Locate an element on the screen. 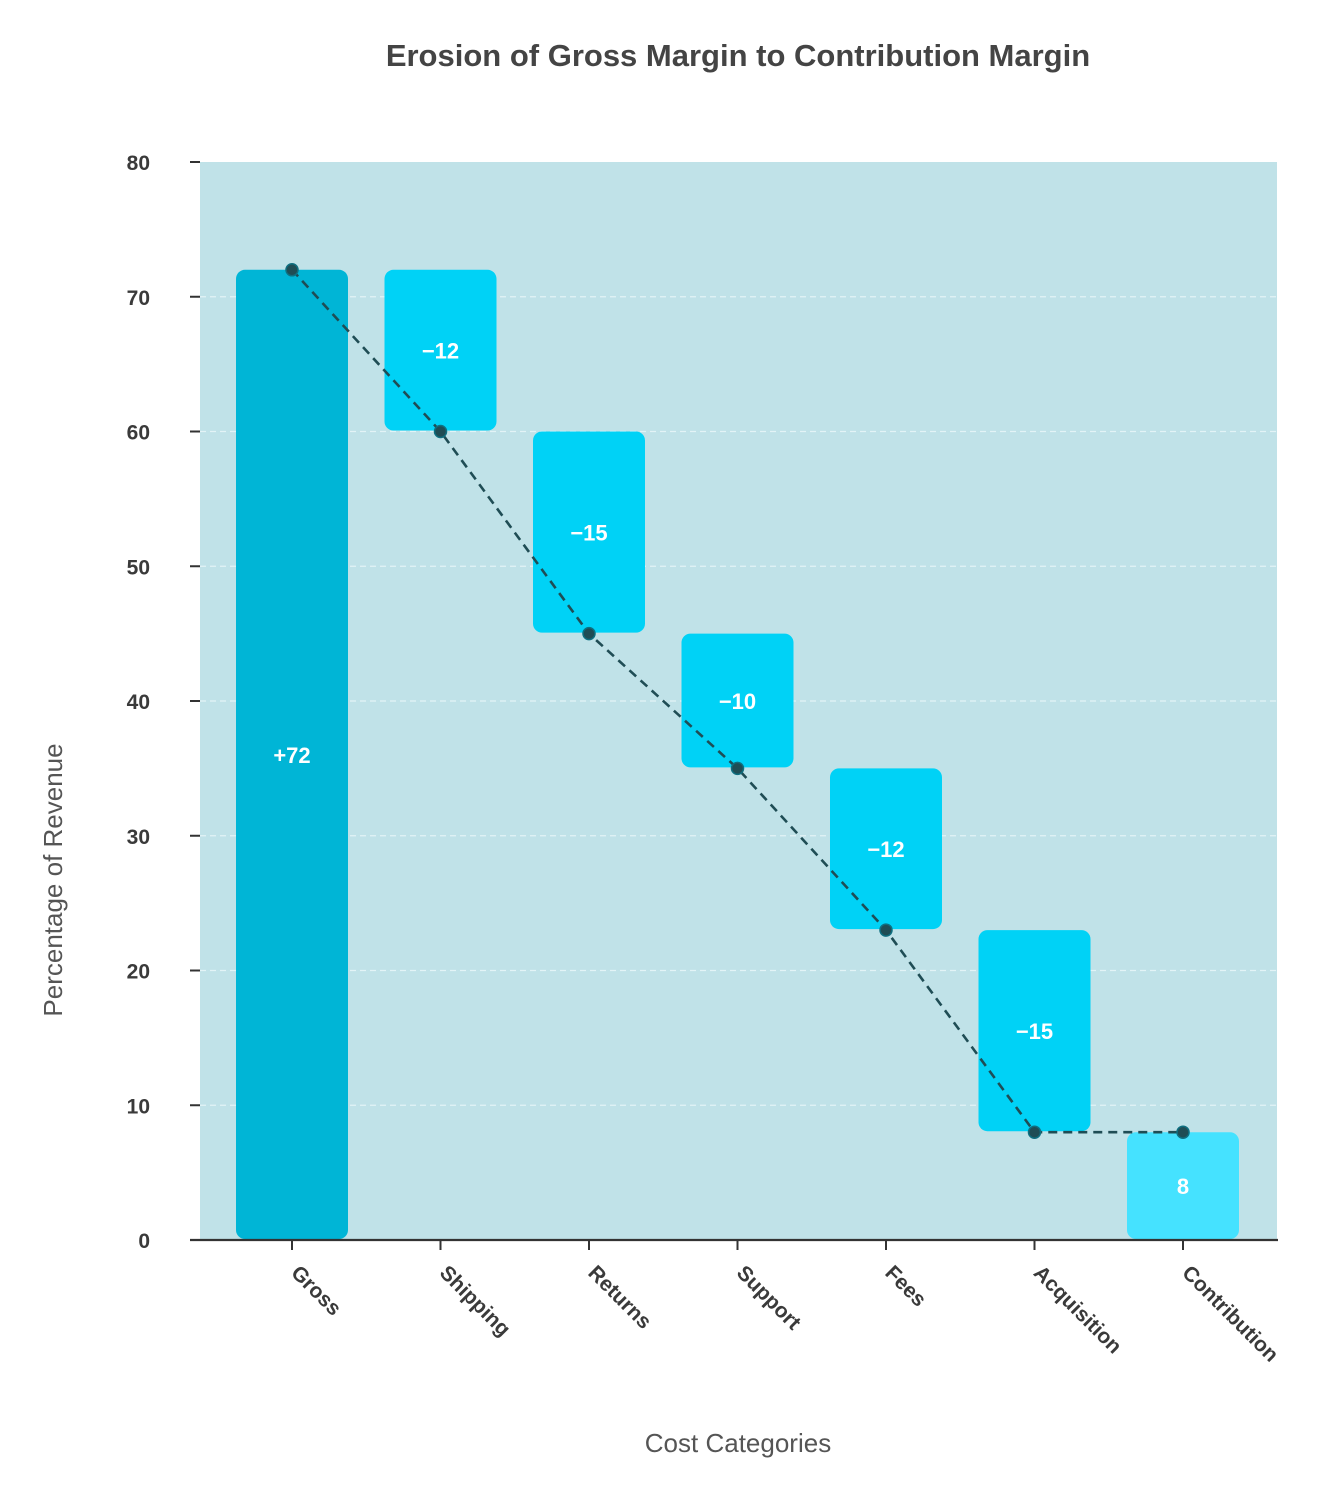 This screenshot has height=1500, width=1335. bar-support is located at coordinates (737, 700).